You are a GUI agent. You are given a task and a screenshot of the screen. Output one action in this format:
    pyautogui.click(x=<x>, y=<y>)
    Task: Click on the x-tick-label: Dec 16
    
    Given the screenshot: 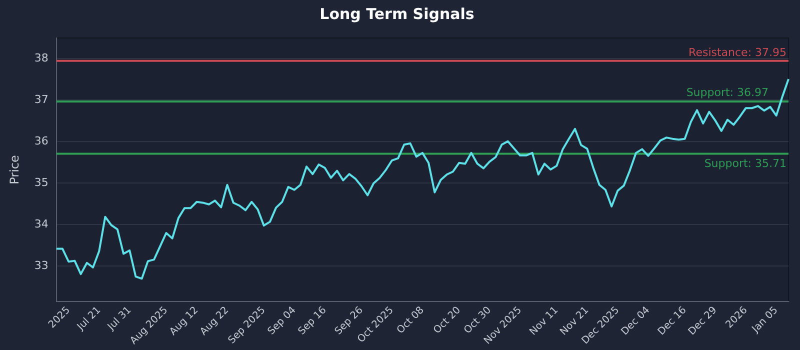 What is the action you would take?
    pyautogui.click(x=672, y=321)
    